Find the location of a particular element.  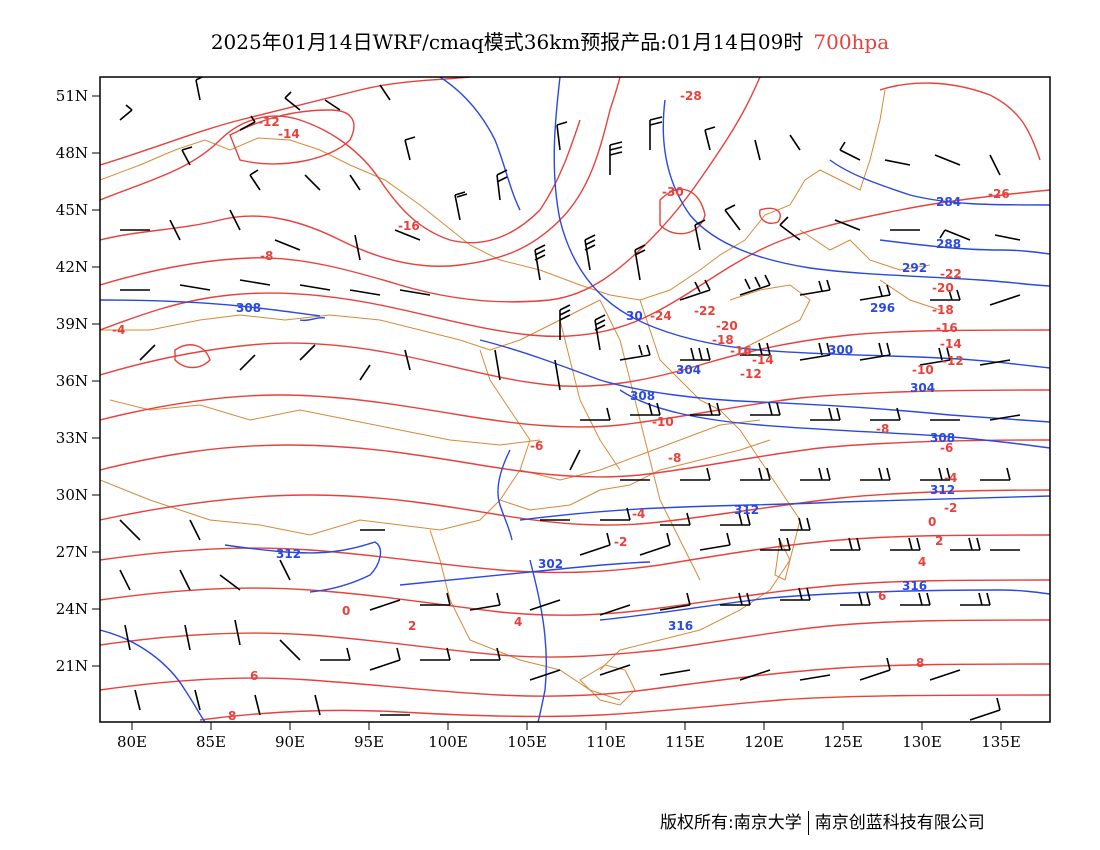

height-label: 296 is located at coordinates (882, 308).